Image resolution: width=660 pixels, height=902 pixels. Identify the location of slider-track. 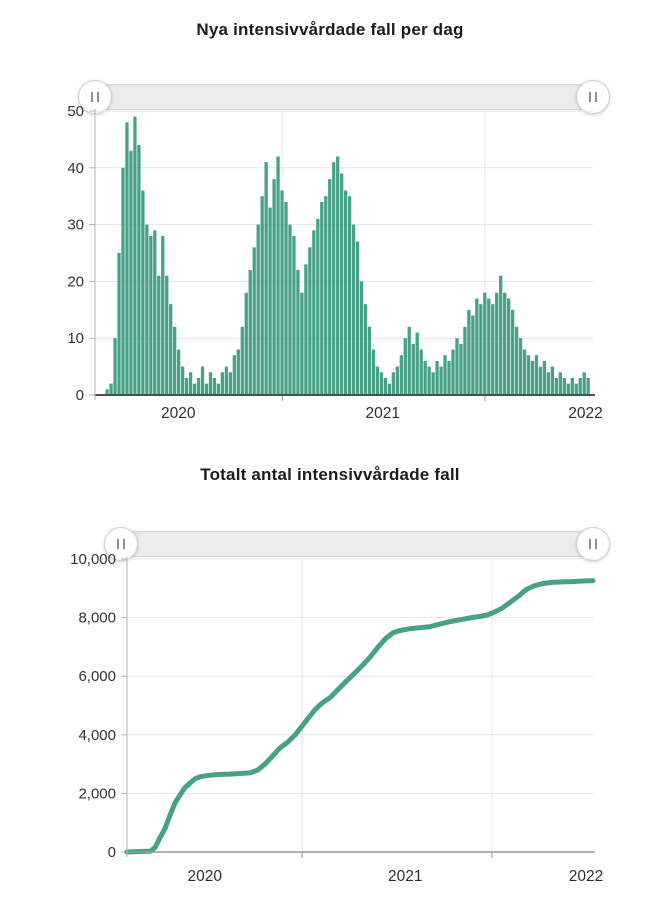
(357, 544).